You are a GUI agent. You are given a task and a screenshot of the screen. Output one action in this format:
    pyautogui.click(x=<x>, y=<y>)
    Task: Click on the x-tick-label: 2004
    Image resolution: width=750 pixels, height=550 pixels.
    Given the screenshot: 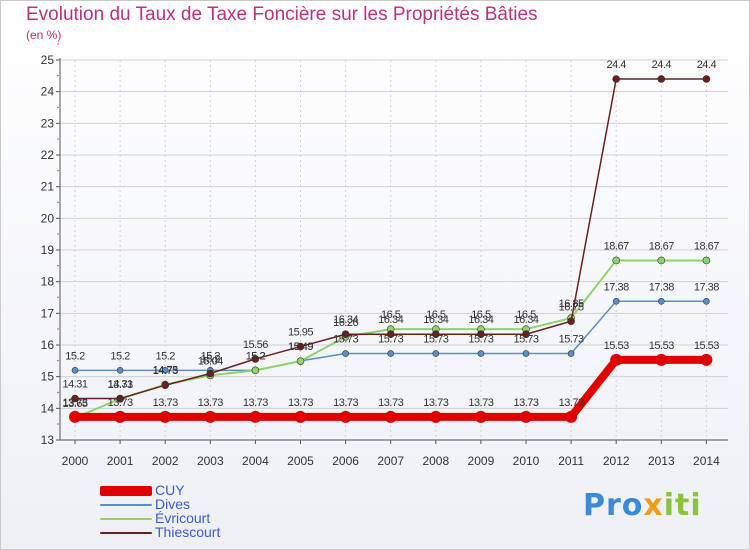 What is the action you would take?
    pyautogui.click(x=255, y=461)
    